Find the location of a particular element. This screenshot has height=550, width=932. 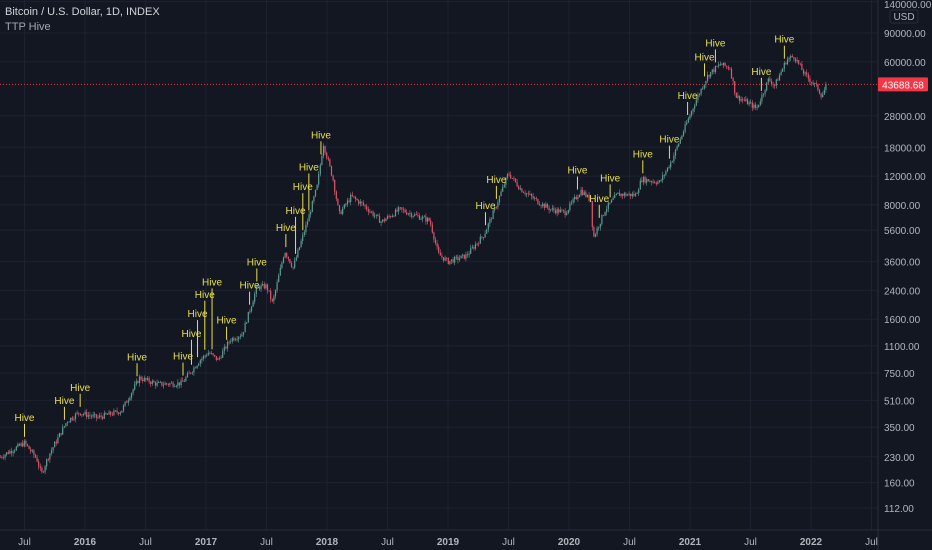

currency-label: USD is located at coordinates (904, 16).